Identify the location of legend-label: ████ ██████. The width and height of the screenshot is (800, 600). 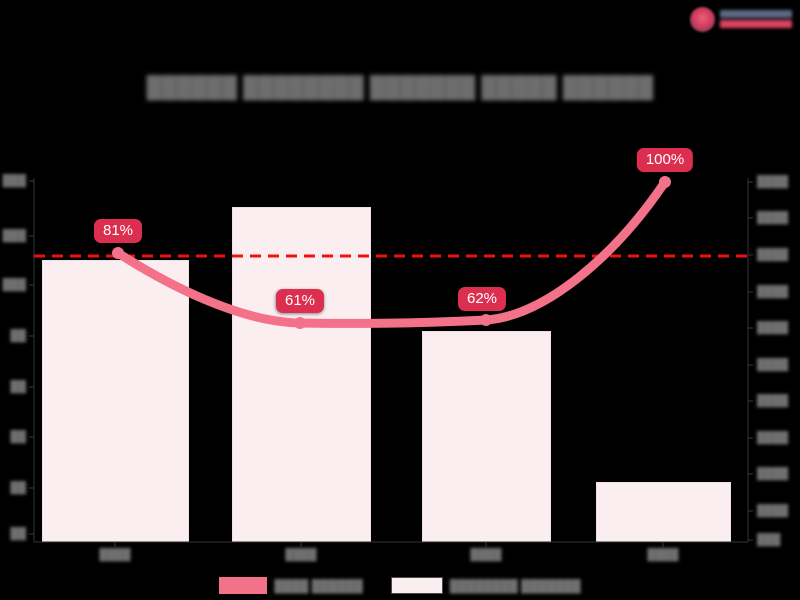
(318, 585).